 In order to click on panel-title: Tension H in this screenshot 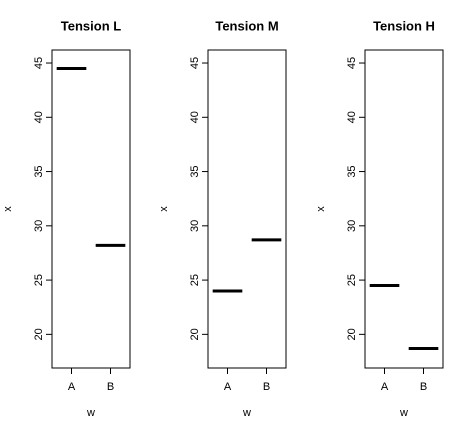, I will do `click(404, 25)`.